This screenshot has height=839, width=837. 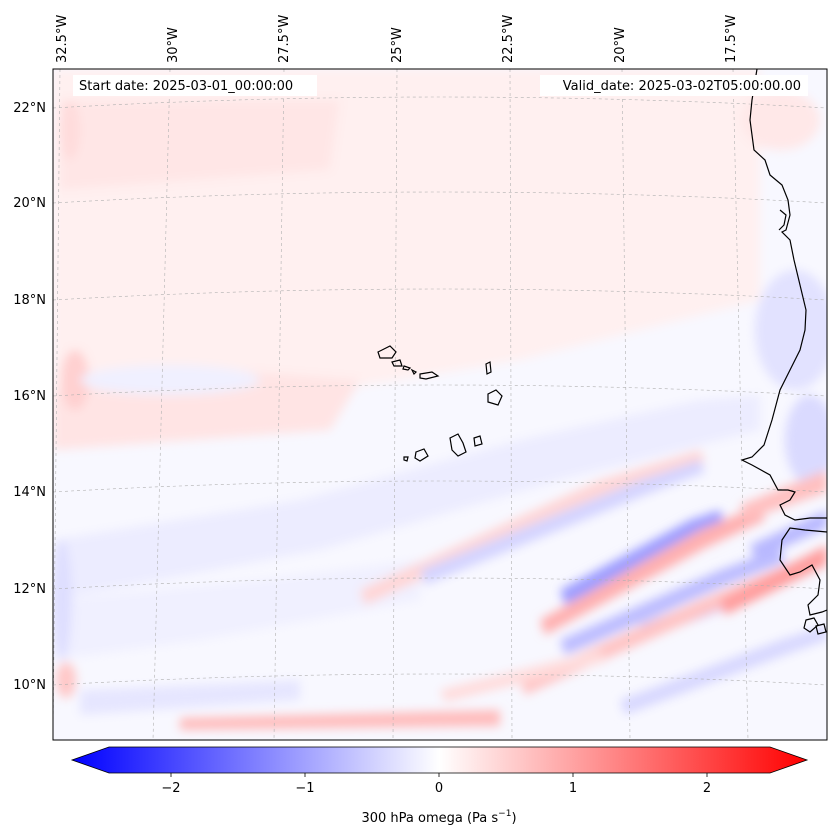 What do you see at coordinates (439, 760) in the screenshot?
I see `colorbar-scale` at bounding box center [439, 760].